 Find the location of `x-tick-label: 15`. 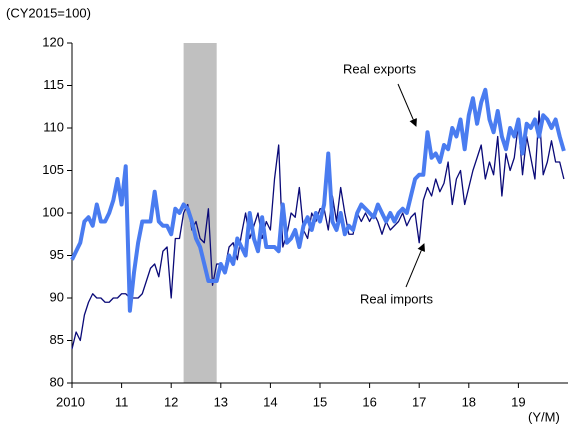

x-tick-label: 15 is located at coordinates (320, 401).